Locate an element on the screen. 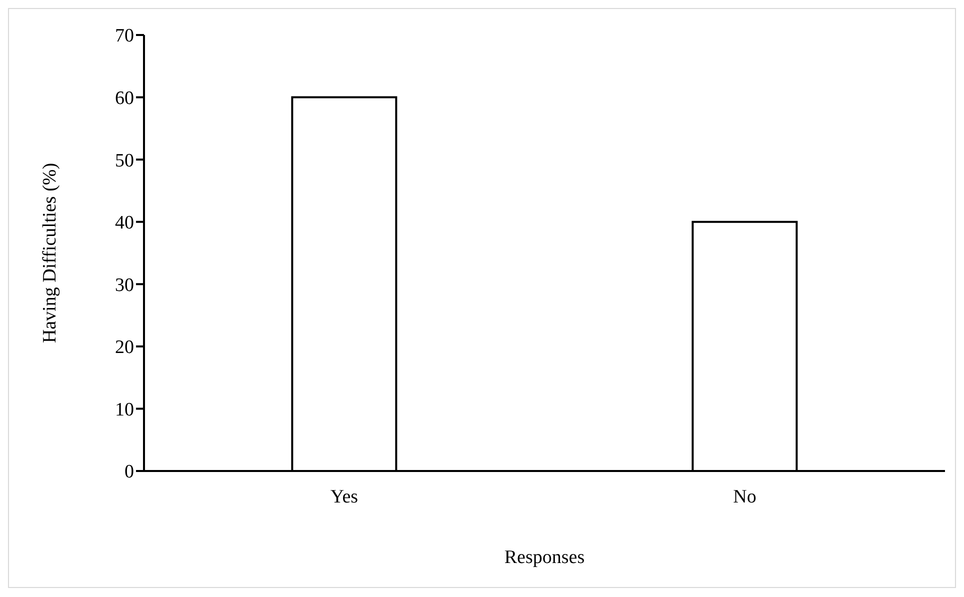 This screenshot has width=964, height=597. y-tick-label: 60 is located at coordinates (124, 99).